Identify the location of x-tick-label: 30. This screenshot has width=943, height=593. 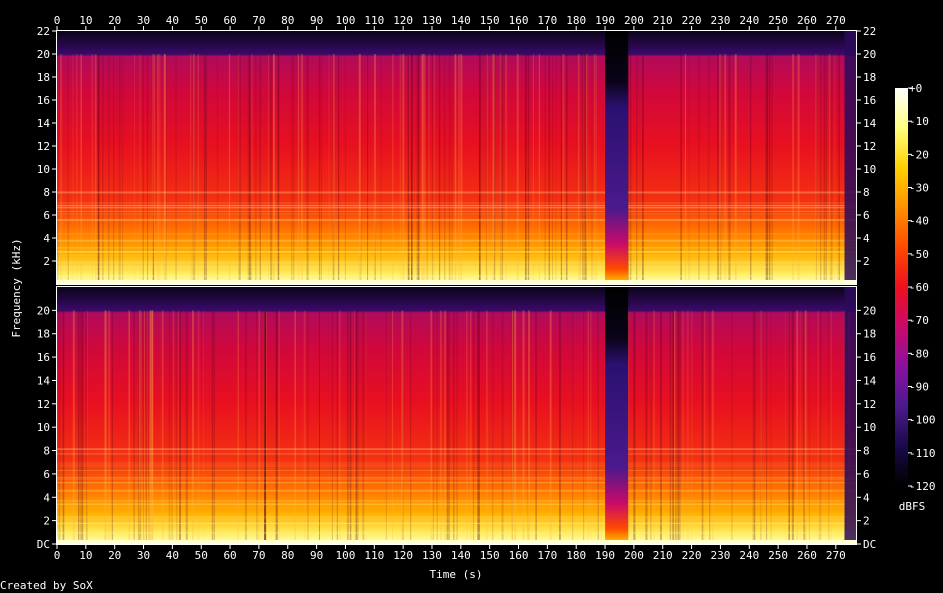
(143, 20).